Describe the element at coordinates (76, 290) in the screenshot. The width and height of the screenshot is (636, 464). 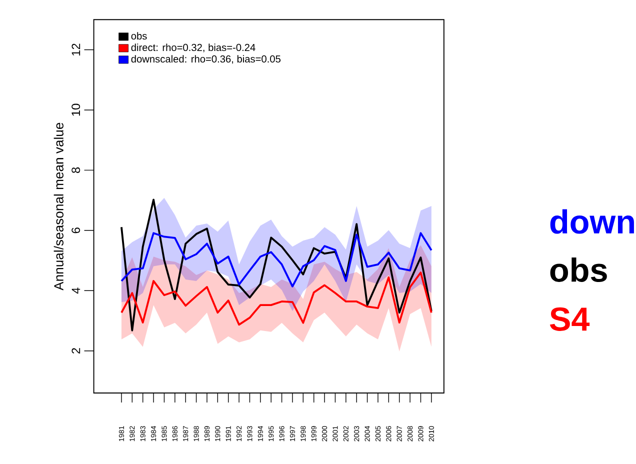
I see `y-tick-label: 4` at that location.